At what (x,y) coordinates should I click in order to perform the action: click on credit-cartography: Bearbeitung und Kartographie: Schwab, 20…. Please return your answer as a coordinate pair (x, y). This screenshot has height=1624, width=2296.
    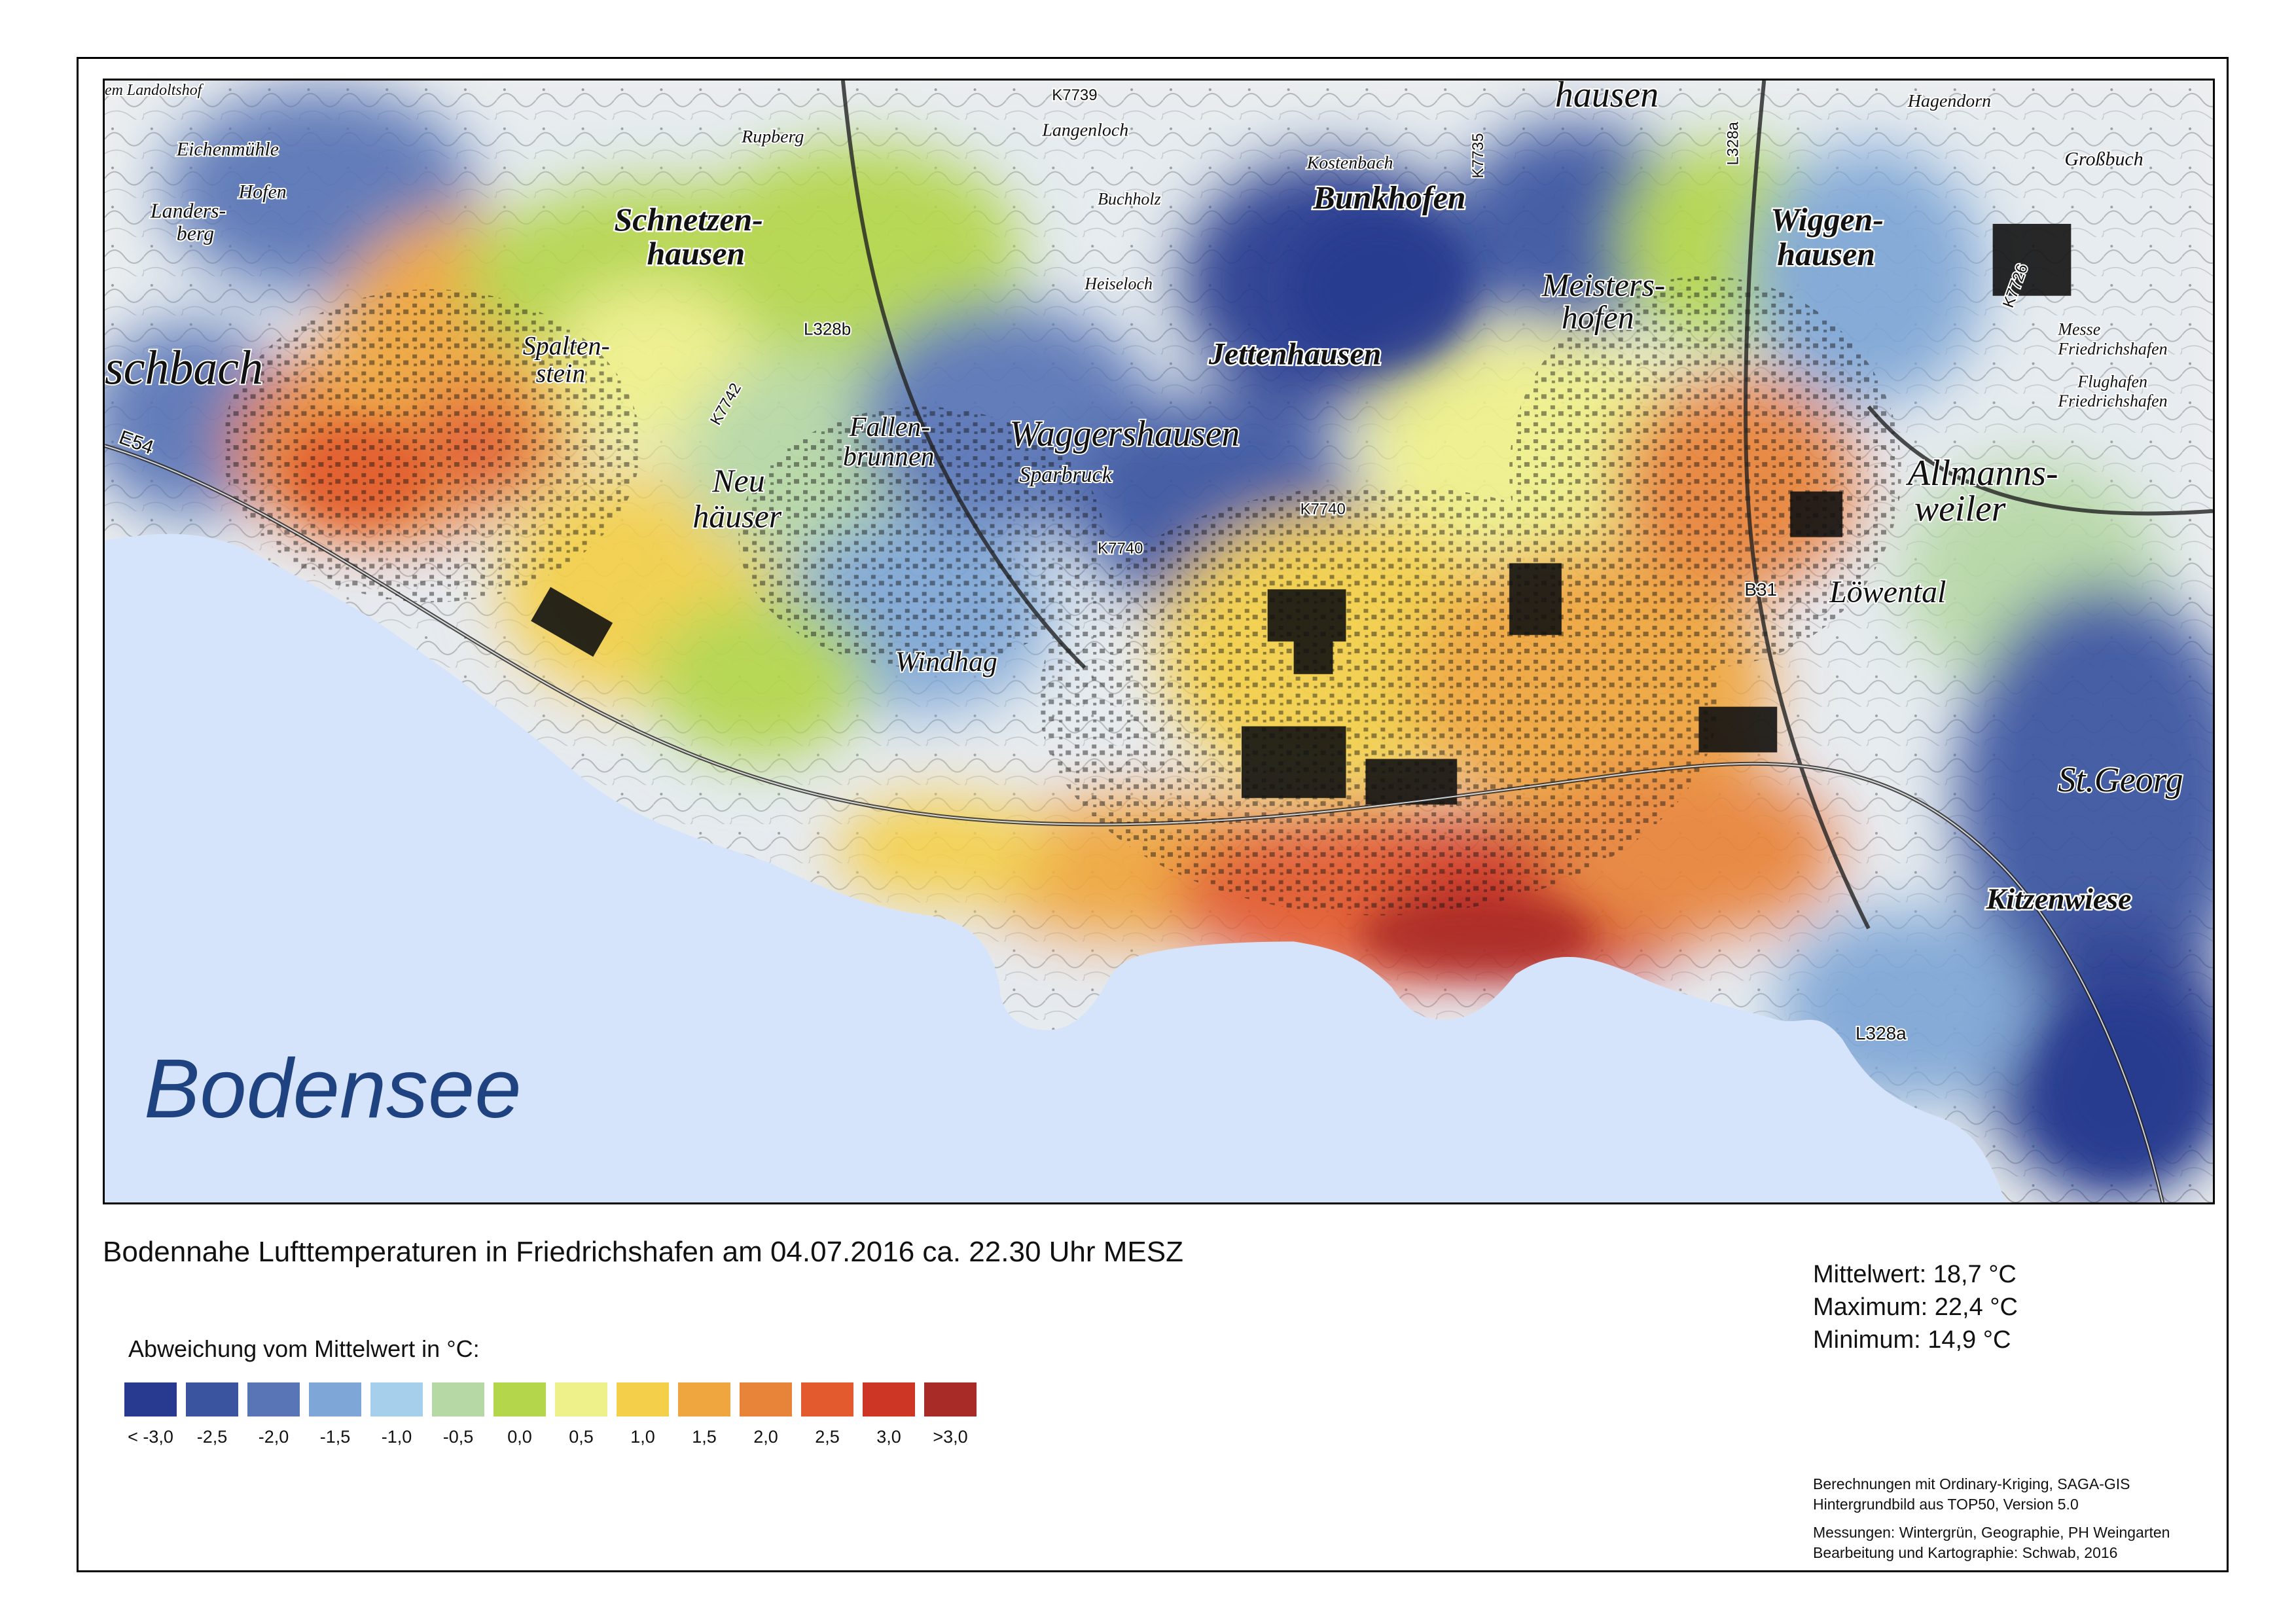
    Looking at the image, I should click on (1965, 1552).